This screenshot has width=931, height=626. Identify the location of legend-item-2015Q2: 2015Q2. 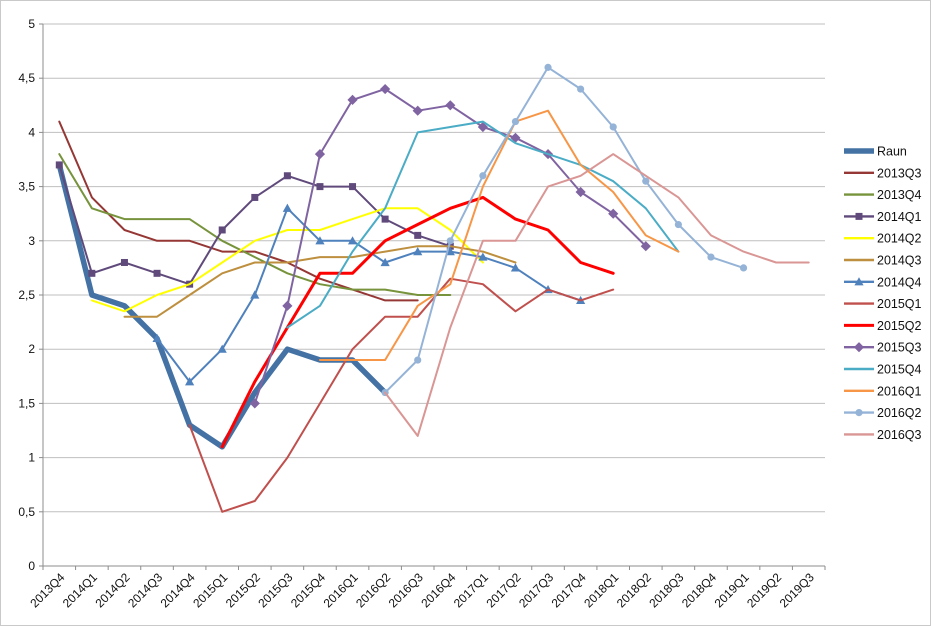
(883, 326).